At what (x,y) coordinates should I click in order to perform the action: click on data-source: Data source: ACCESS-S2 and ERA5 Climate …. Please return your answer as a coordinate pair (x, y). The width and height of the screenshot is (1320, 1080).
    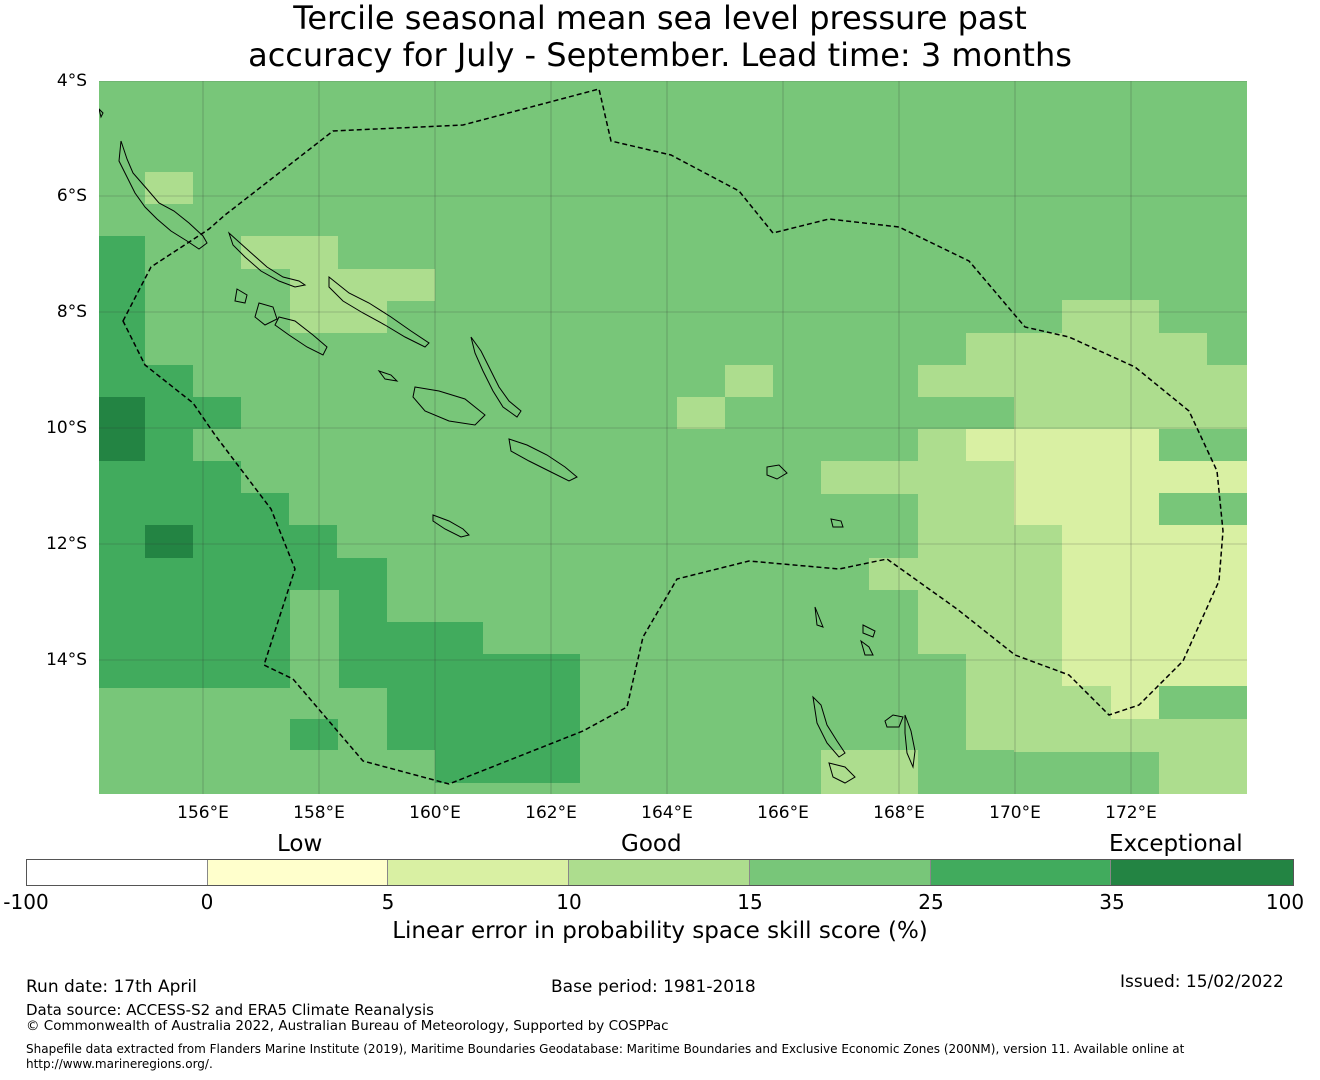
    Looking at the image, I should click on (230, 1010).